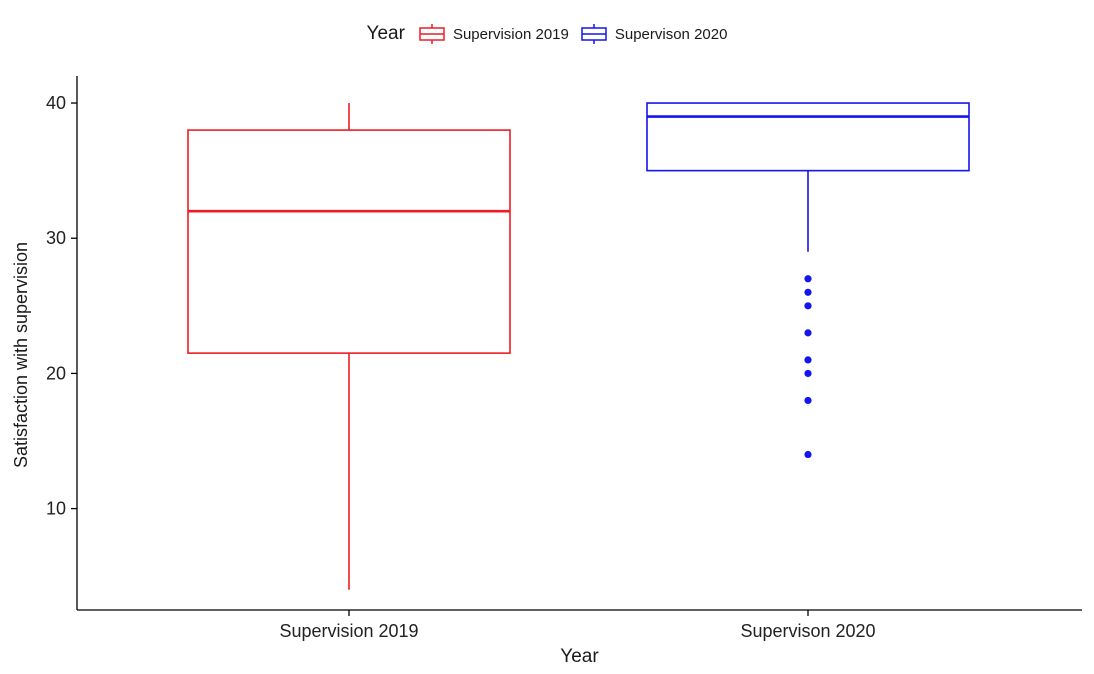 The height and width of the screenshot is (674, 1094). I want to click on legend-item-2019: Supervision 2019, so click(493, 34).